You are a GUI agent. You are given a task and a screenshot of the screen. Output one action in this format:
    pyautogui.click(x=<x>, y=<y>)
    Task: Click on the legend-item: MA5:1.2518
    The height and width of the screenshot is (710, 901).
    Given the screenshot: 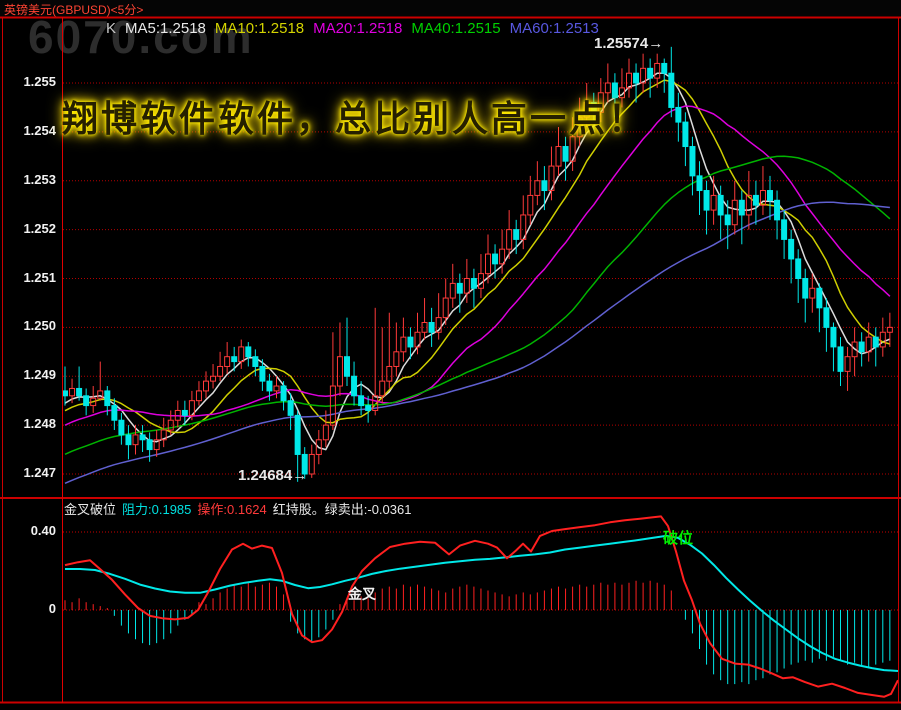 What is the action you would take?
    pyautogui.click(x=165, y=28)
    